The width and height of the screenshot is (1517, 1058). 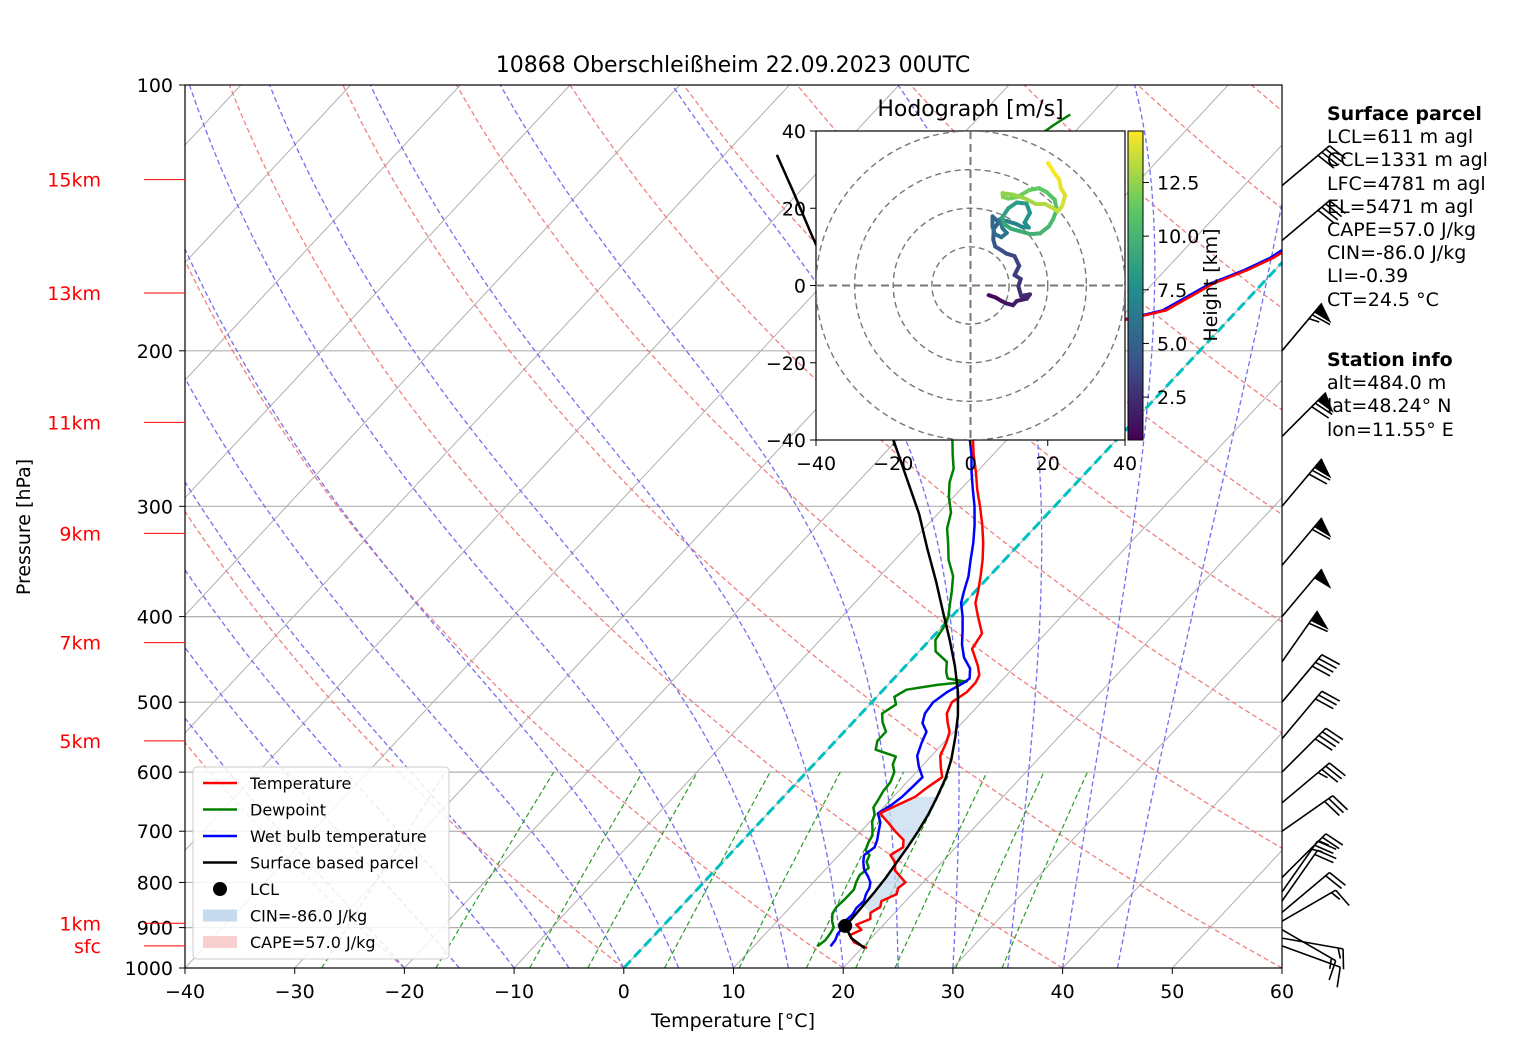 What do you see at coordinates (1407, 160) in the screenshot?
I see `surface-parcel-line: CCL=1331 m agl` at bounding box center [1407, 160].